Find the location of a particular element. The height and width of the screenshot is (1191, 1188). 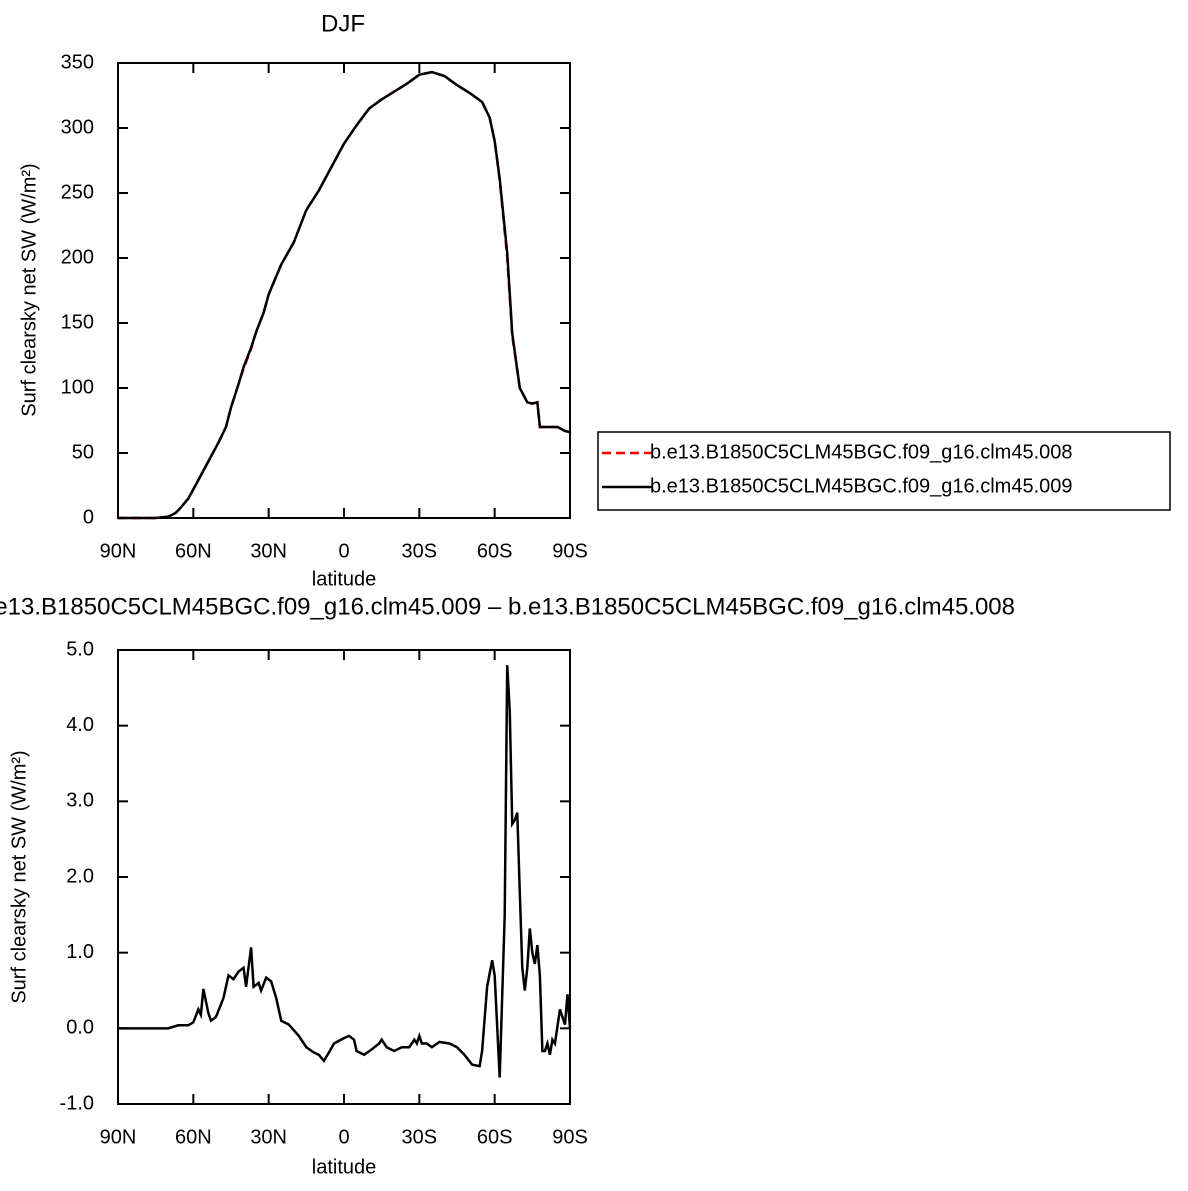

y-tick-label: 1.0 is located at coordinates (80, 952).